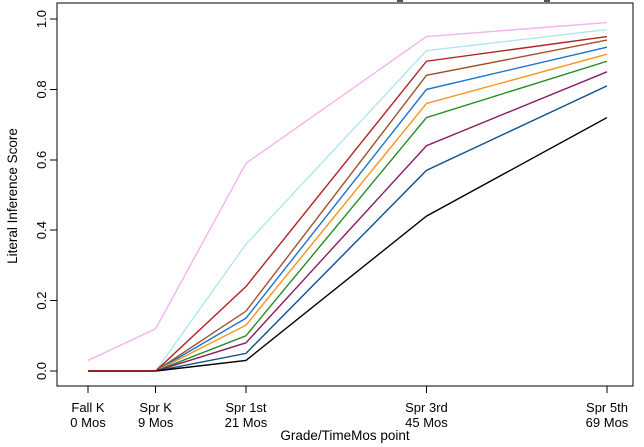 The image size is (644, 447). I want to click on x-axis-title: Grade/TimeMos point, so click(345, 435).